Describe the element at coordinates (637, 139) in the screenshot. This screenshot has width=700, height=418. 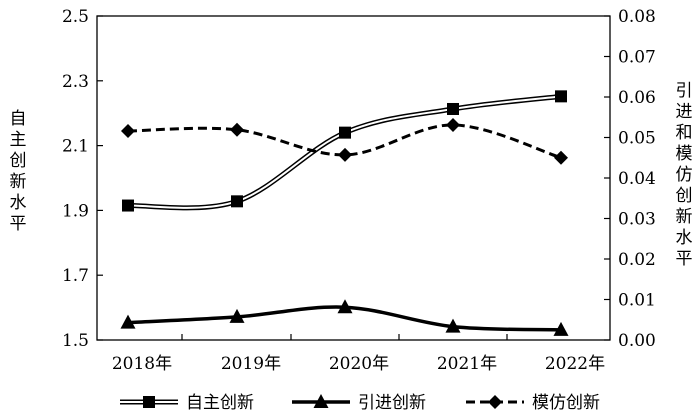
I see `y-right-tick-label: 0.05` at that location.